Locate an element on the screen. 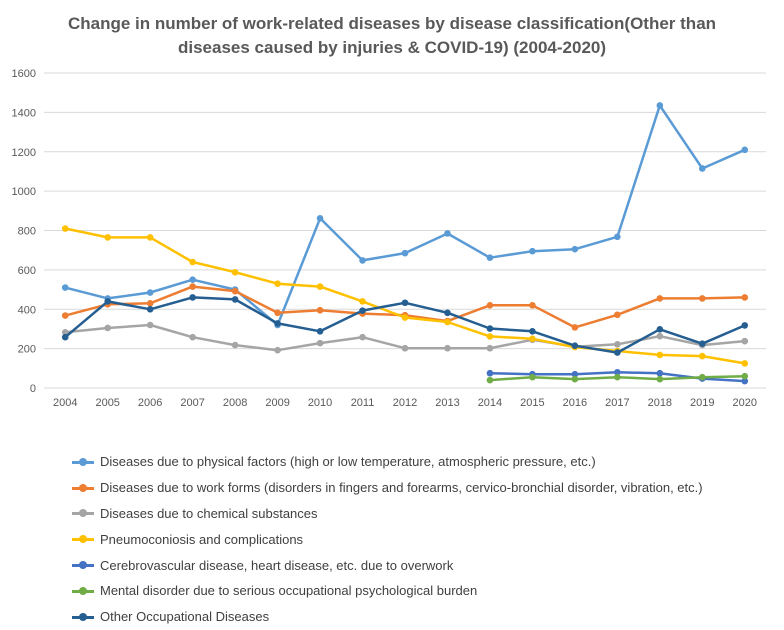  legend-item-4: Pneumoconiosis and complications is located at coordinates (422, 539).